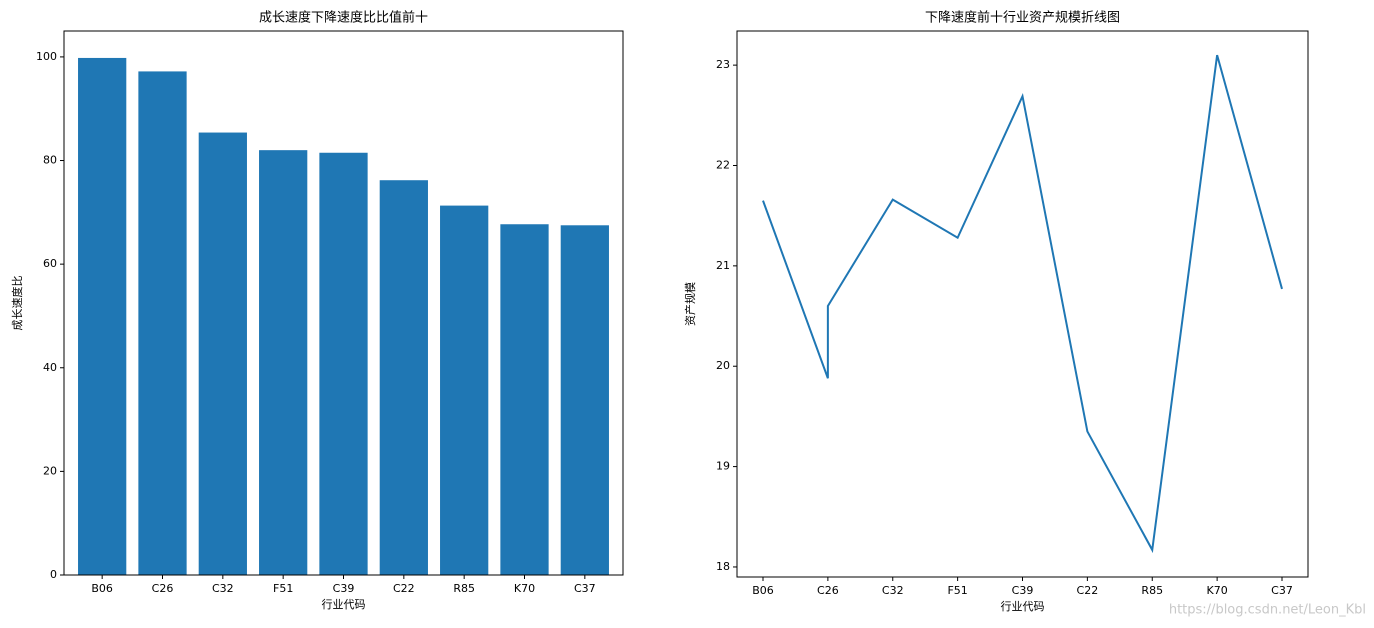 This screenshot has width=1374, height=628. What do you see at coordinates (1267, 610) in the screenshot?
I see `watermark: https://blog.csdn.net/Leon_Kbl` at bounding box center [1267, 610].